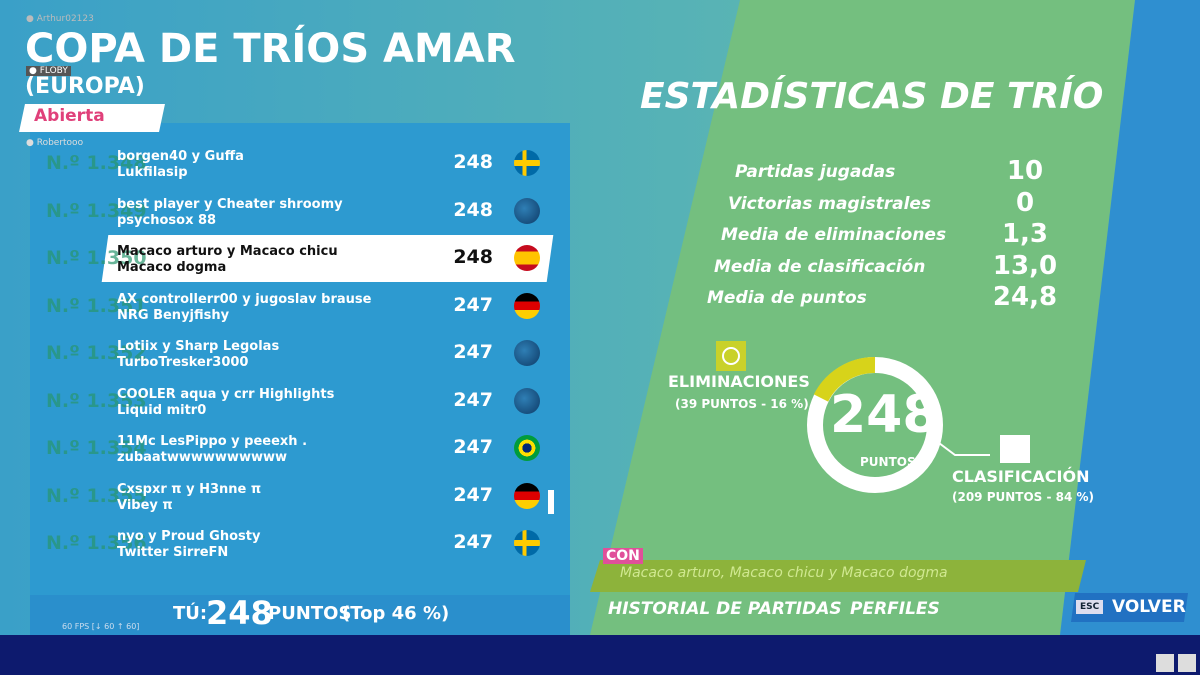  What do you see at coordinates (725, 609) in the screenshot?
I see `history-tab: HISTORIAL DE PARTIDAS` at bounding box center [725, 609].